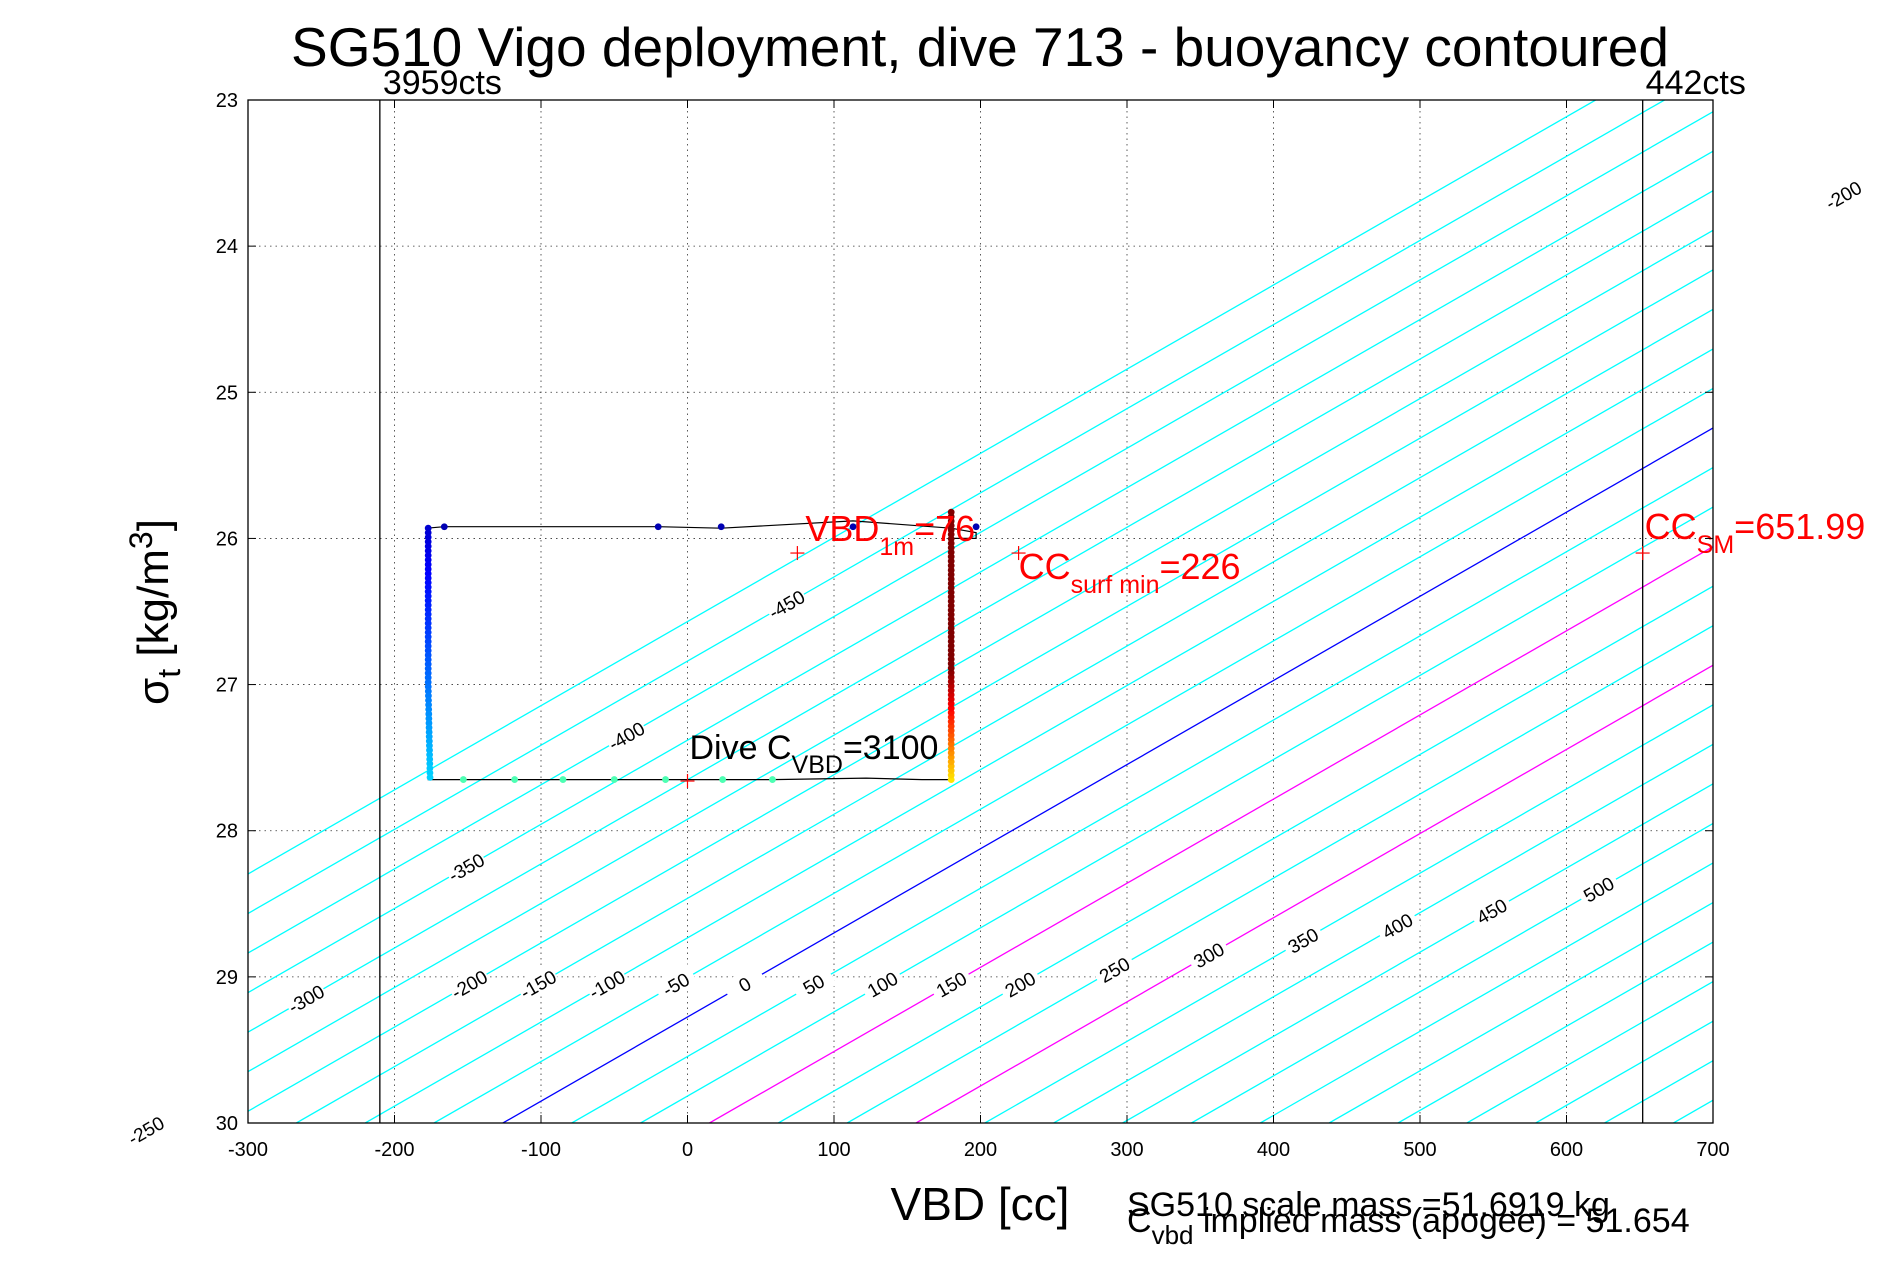 This screenshot has width=1891, height=1262. I want to click on implied-mass-main: C, so click(1139, 1221).